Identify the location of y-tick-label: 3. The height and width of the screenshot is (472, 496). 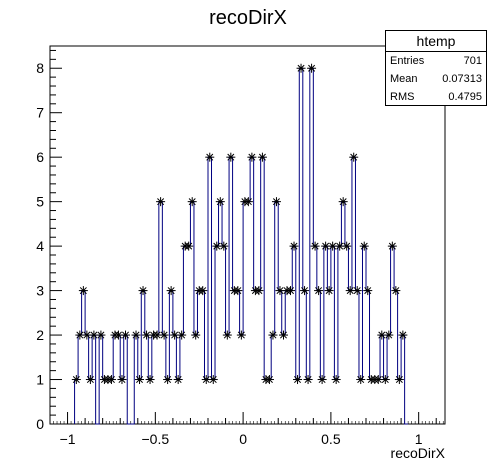
(40, 291).